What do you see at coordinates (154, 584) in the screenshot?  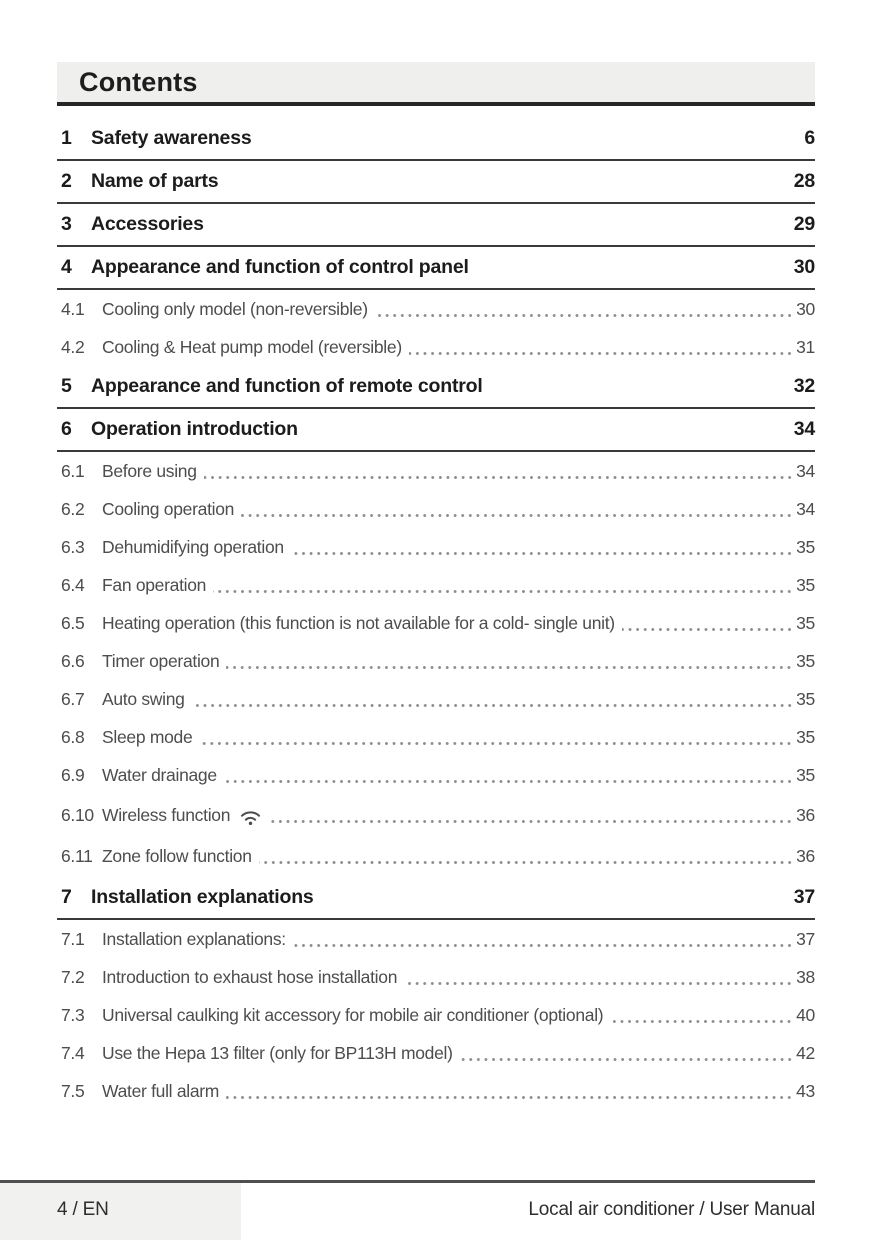 I see `toc-entry-title: Fan operation` at bounding box center [154, 584].